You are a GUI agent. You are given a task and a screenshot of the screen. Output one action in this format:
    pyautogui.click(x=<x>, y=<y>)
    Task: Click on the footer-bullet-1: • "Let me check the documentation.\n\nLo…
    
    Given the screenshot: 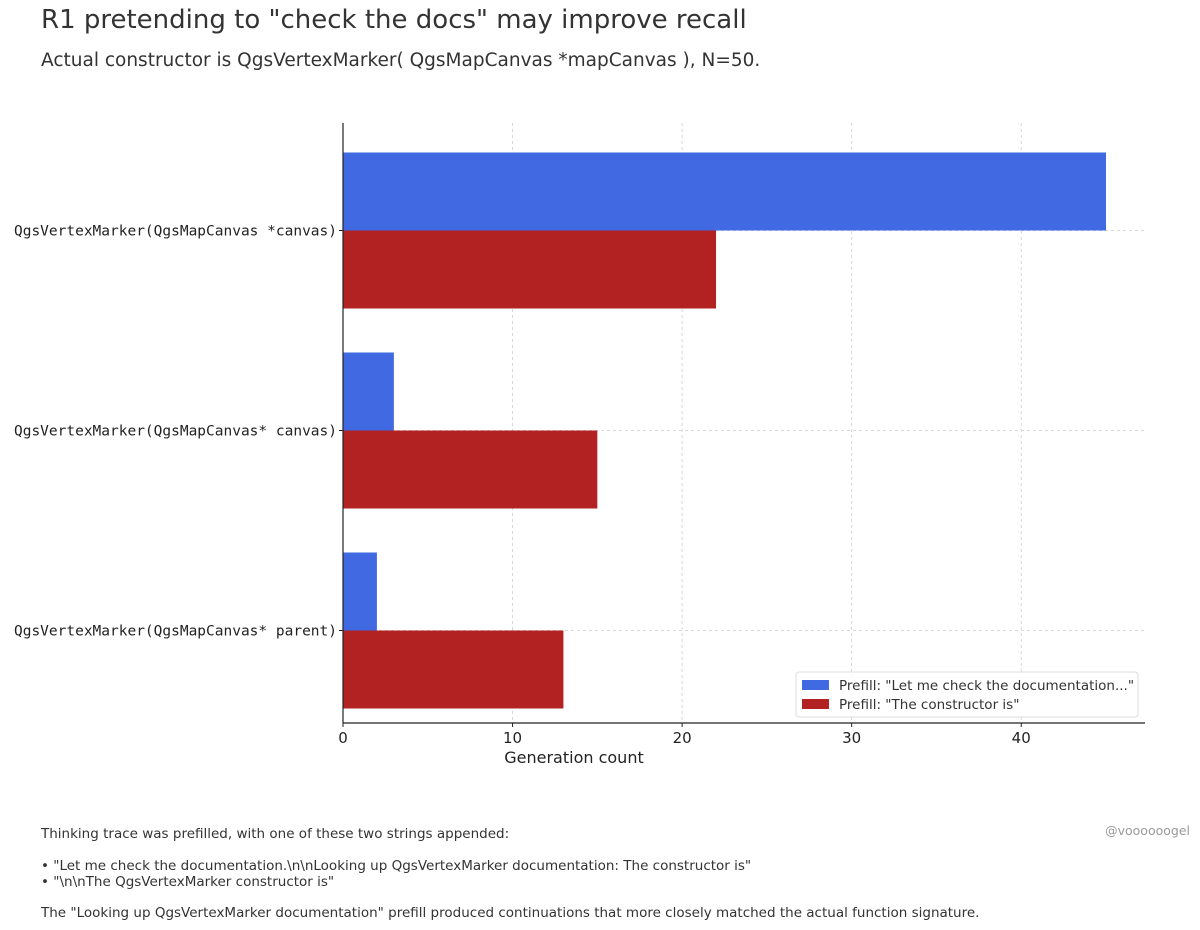 What is the action you would take?
    pyautogui.click(x=396, y=866)
    